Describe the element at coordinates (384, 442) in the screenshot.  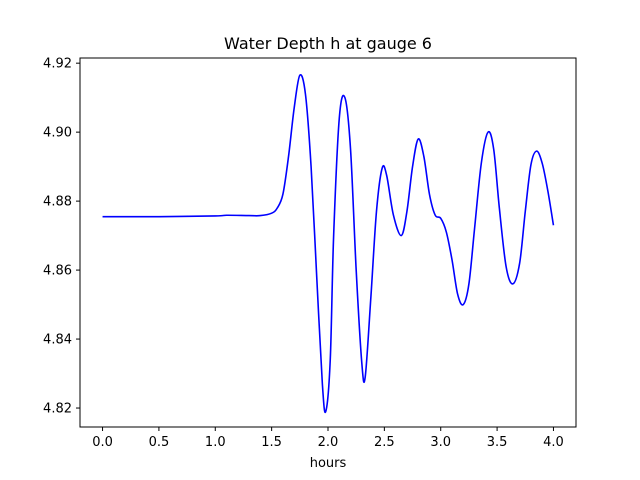
I see `x-tick-label: 2.5` at that location.